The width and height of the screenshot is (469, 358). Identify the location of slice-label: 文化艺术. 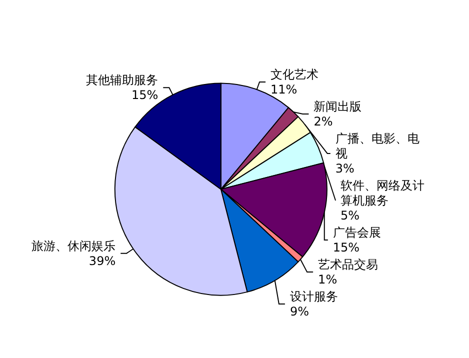
(294, 74).